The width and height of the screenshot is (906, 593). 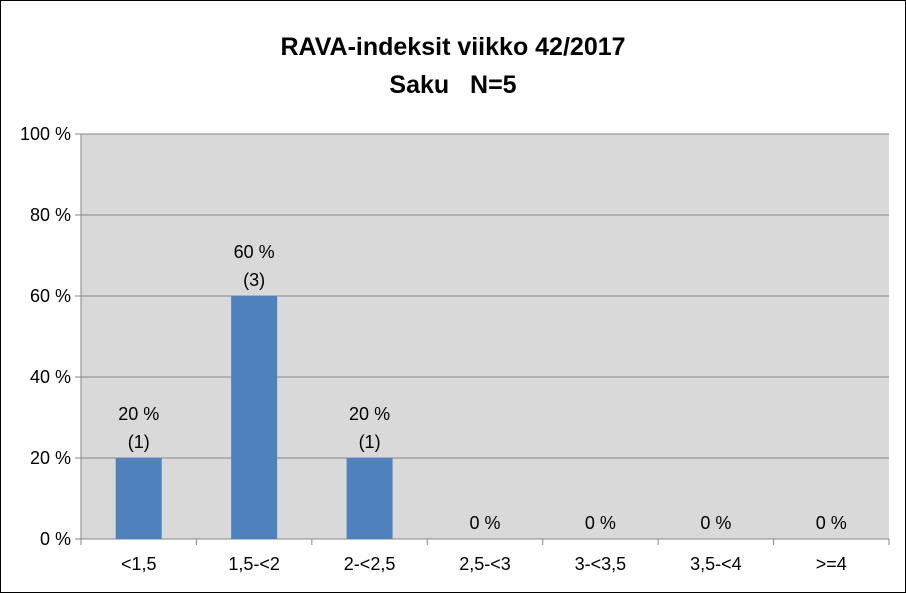 I want to click on y-tick-label: 20 %, so click(x=50, y=458).